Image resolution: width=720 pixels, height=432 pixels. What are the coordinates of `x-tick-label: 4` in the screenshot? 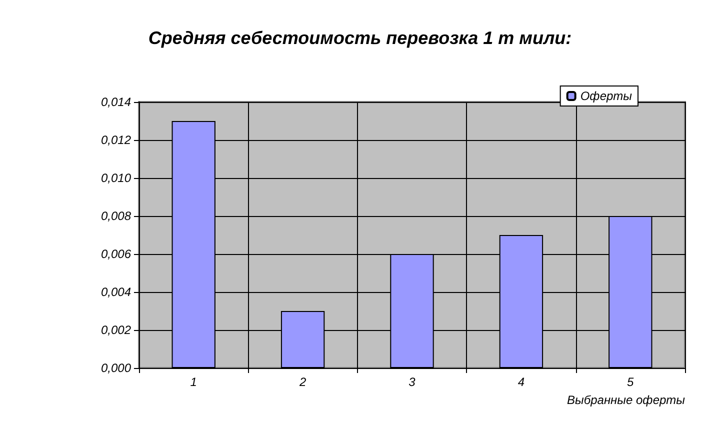 It's located at (521, 382).